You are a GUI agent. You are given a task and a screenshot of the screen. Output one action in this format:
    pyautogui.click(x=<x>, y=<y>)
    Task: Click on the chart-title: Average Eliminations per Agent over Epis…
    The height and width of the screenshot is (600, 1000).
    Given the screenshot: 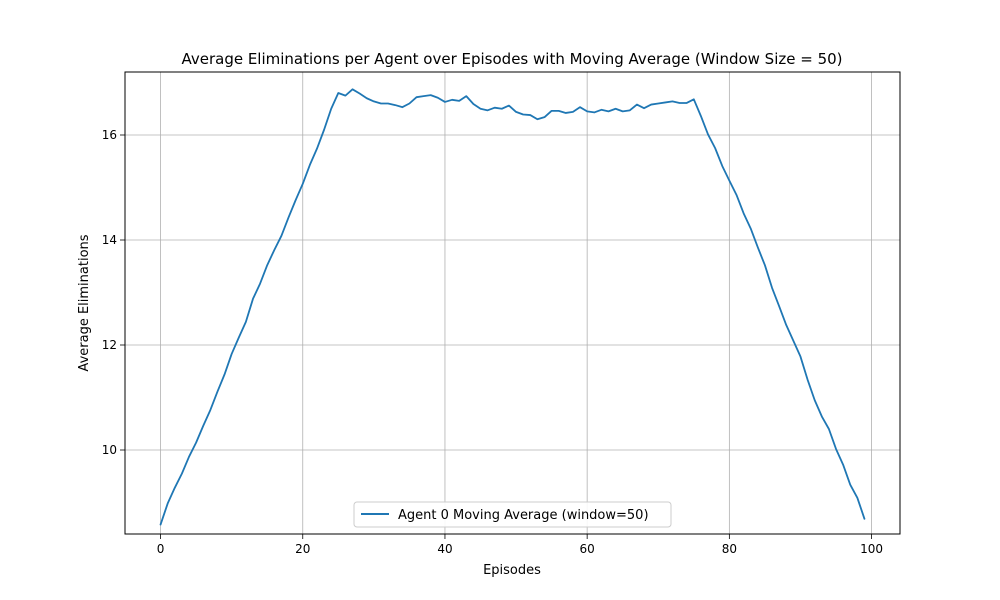 What is the action you would take?
    pyautogui.click(x=511, y=59)
    